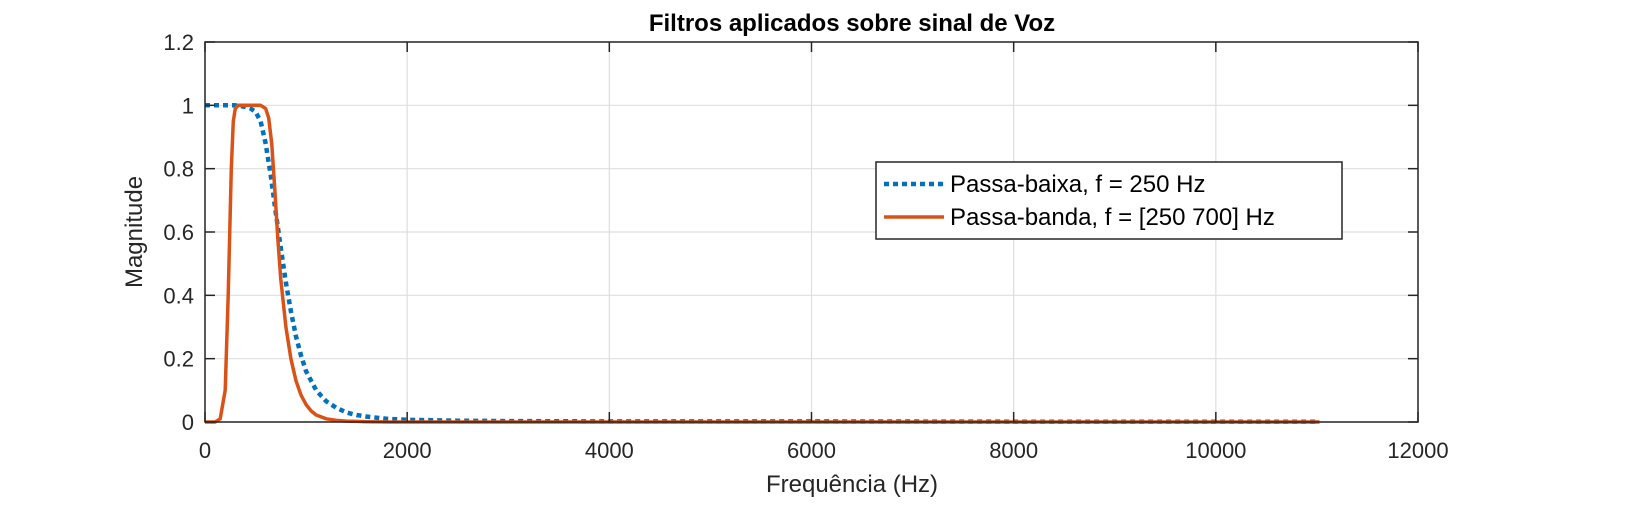 This screenshot has height=523, width=1640. Describe the element at coordinates (1013, 450) in the screenshot. I see `x-tick-label: 8000` at that location.